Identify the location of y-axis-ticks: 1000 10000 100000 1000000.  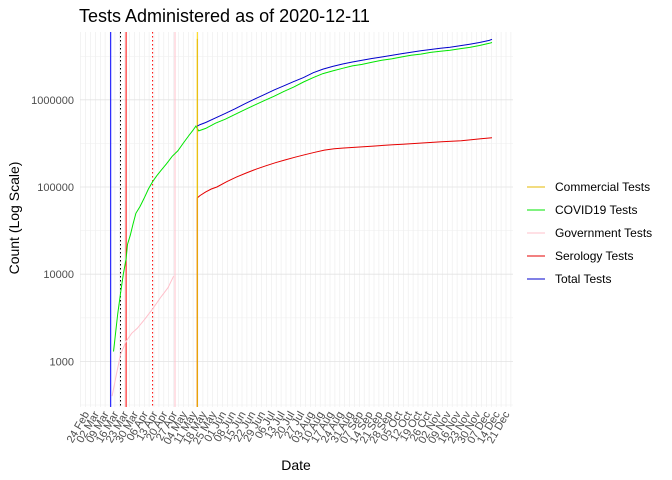
(52, 232).